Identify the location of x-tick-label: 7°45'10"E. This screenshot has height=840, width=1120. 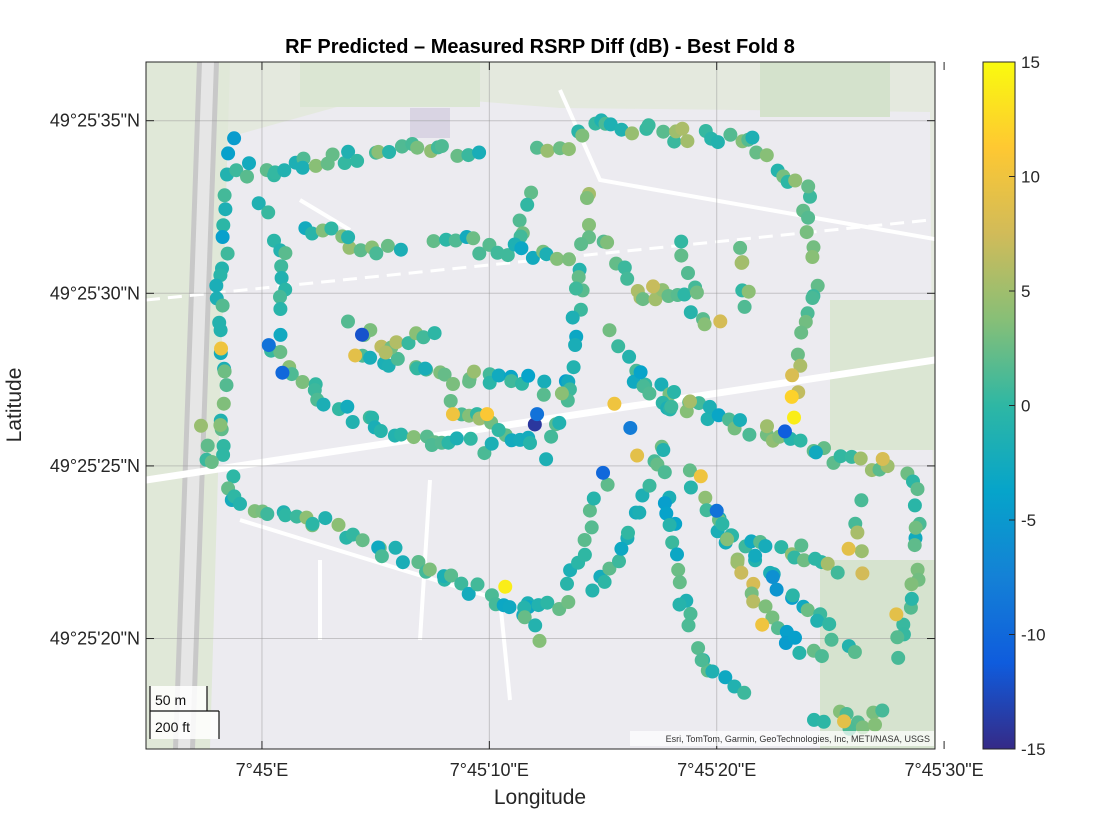
(489, 770).